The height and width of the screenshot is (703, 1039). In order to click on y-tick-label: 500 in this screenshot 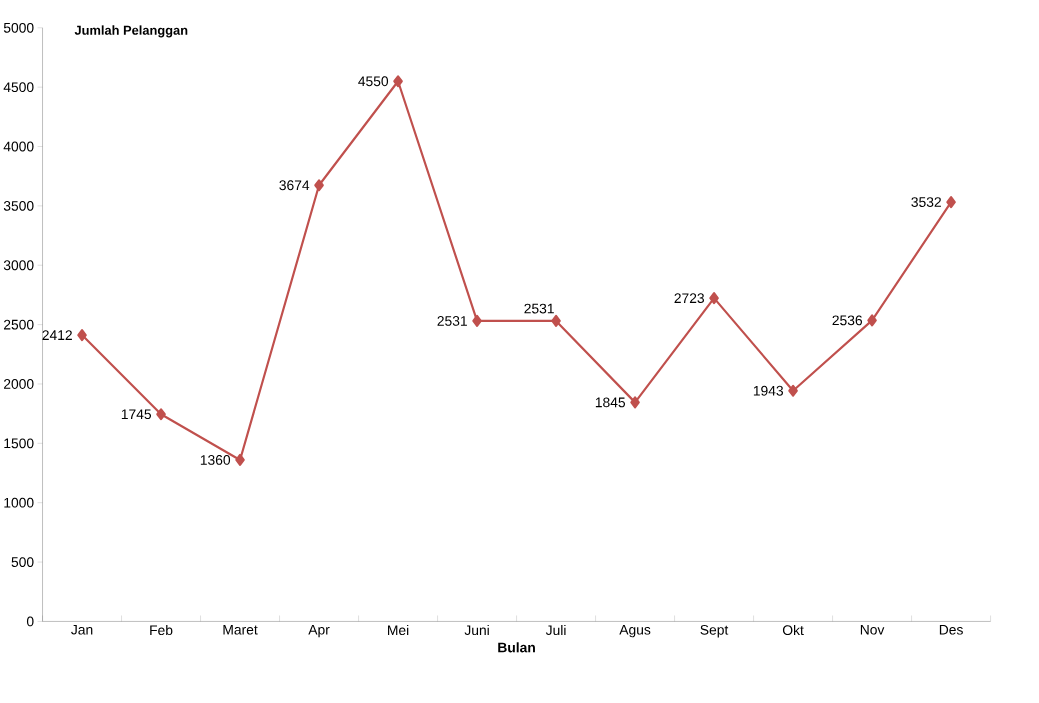, I will do `click(22, 562)`.